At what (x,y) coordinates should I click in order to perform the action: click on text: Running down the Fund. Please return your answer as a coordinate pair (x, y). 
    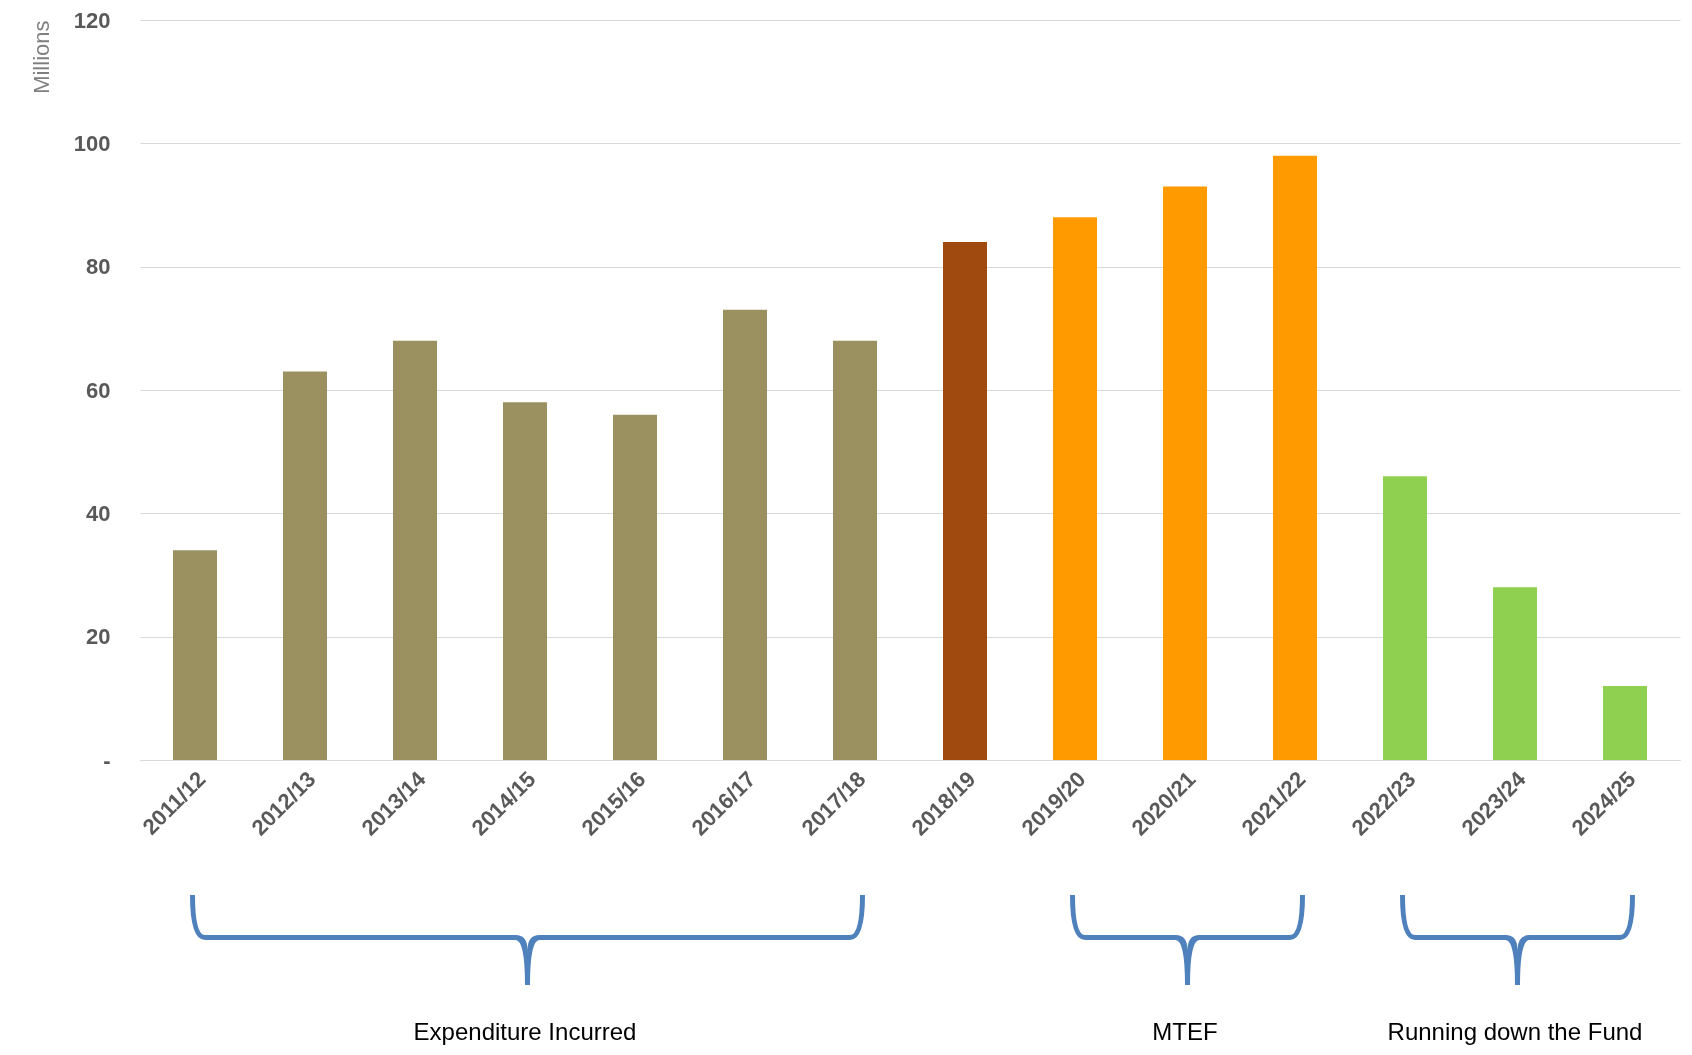
    Looking at the image, I should click on (1515, 1031).